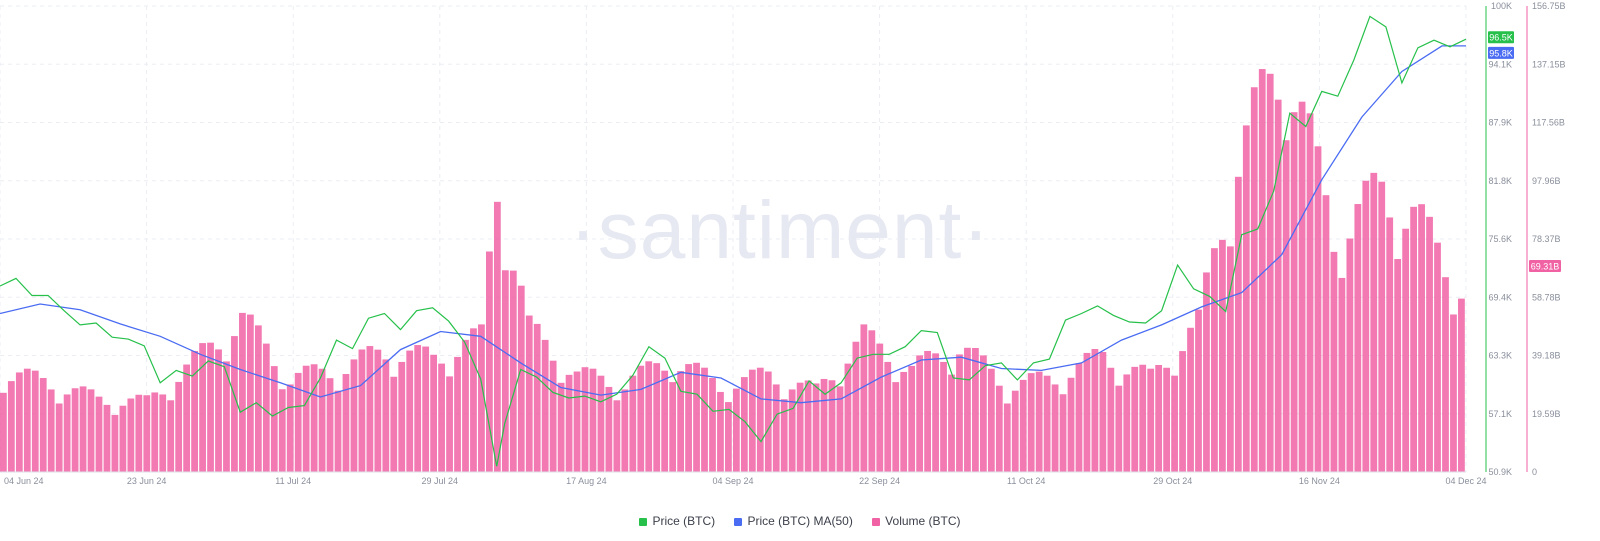  I want to click on ma50-last-label: 95.8K, so click(1501, 52).